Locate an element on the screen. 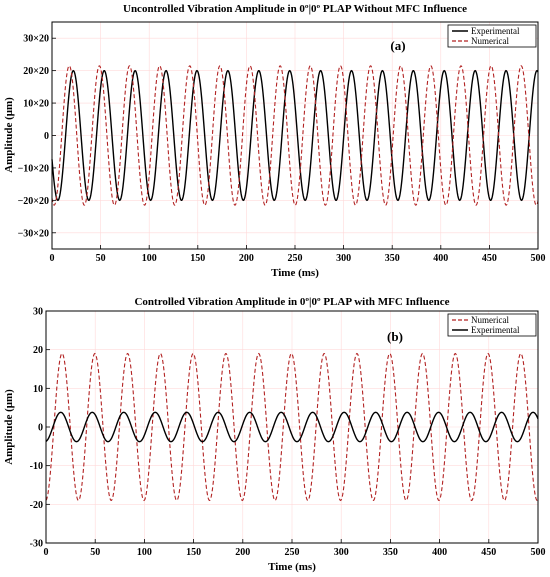 This screenshot has width=550, height=577. chart-b-series-experimental is located at coordinates (292, 427).